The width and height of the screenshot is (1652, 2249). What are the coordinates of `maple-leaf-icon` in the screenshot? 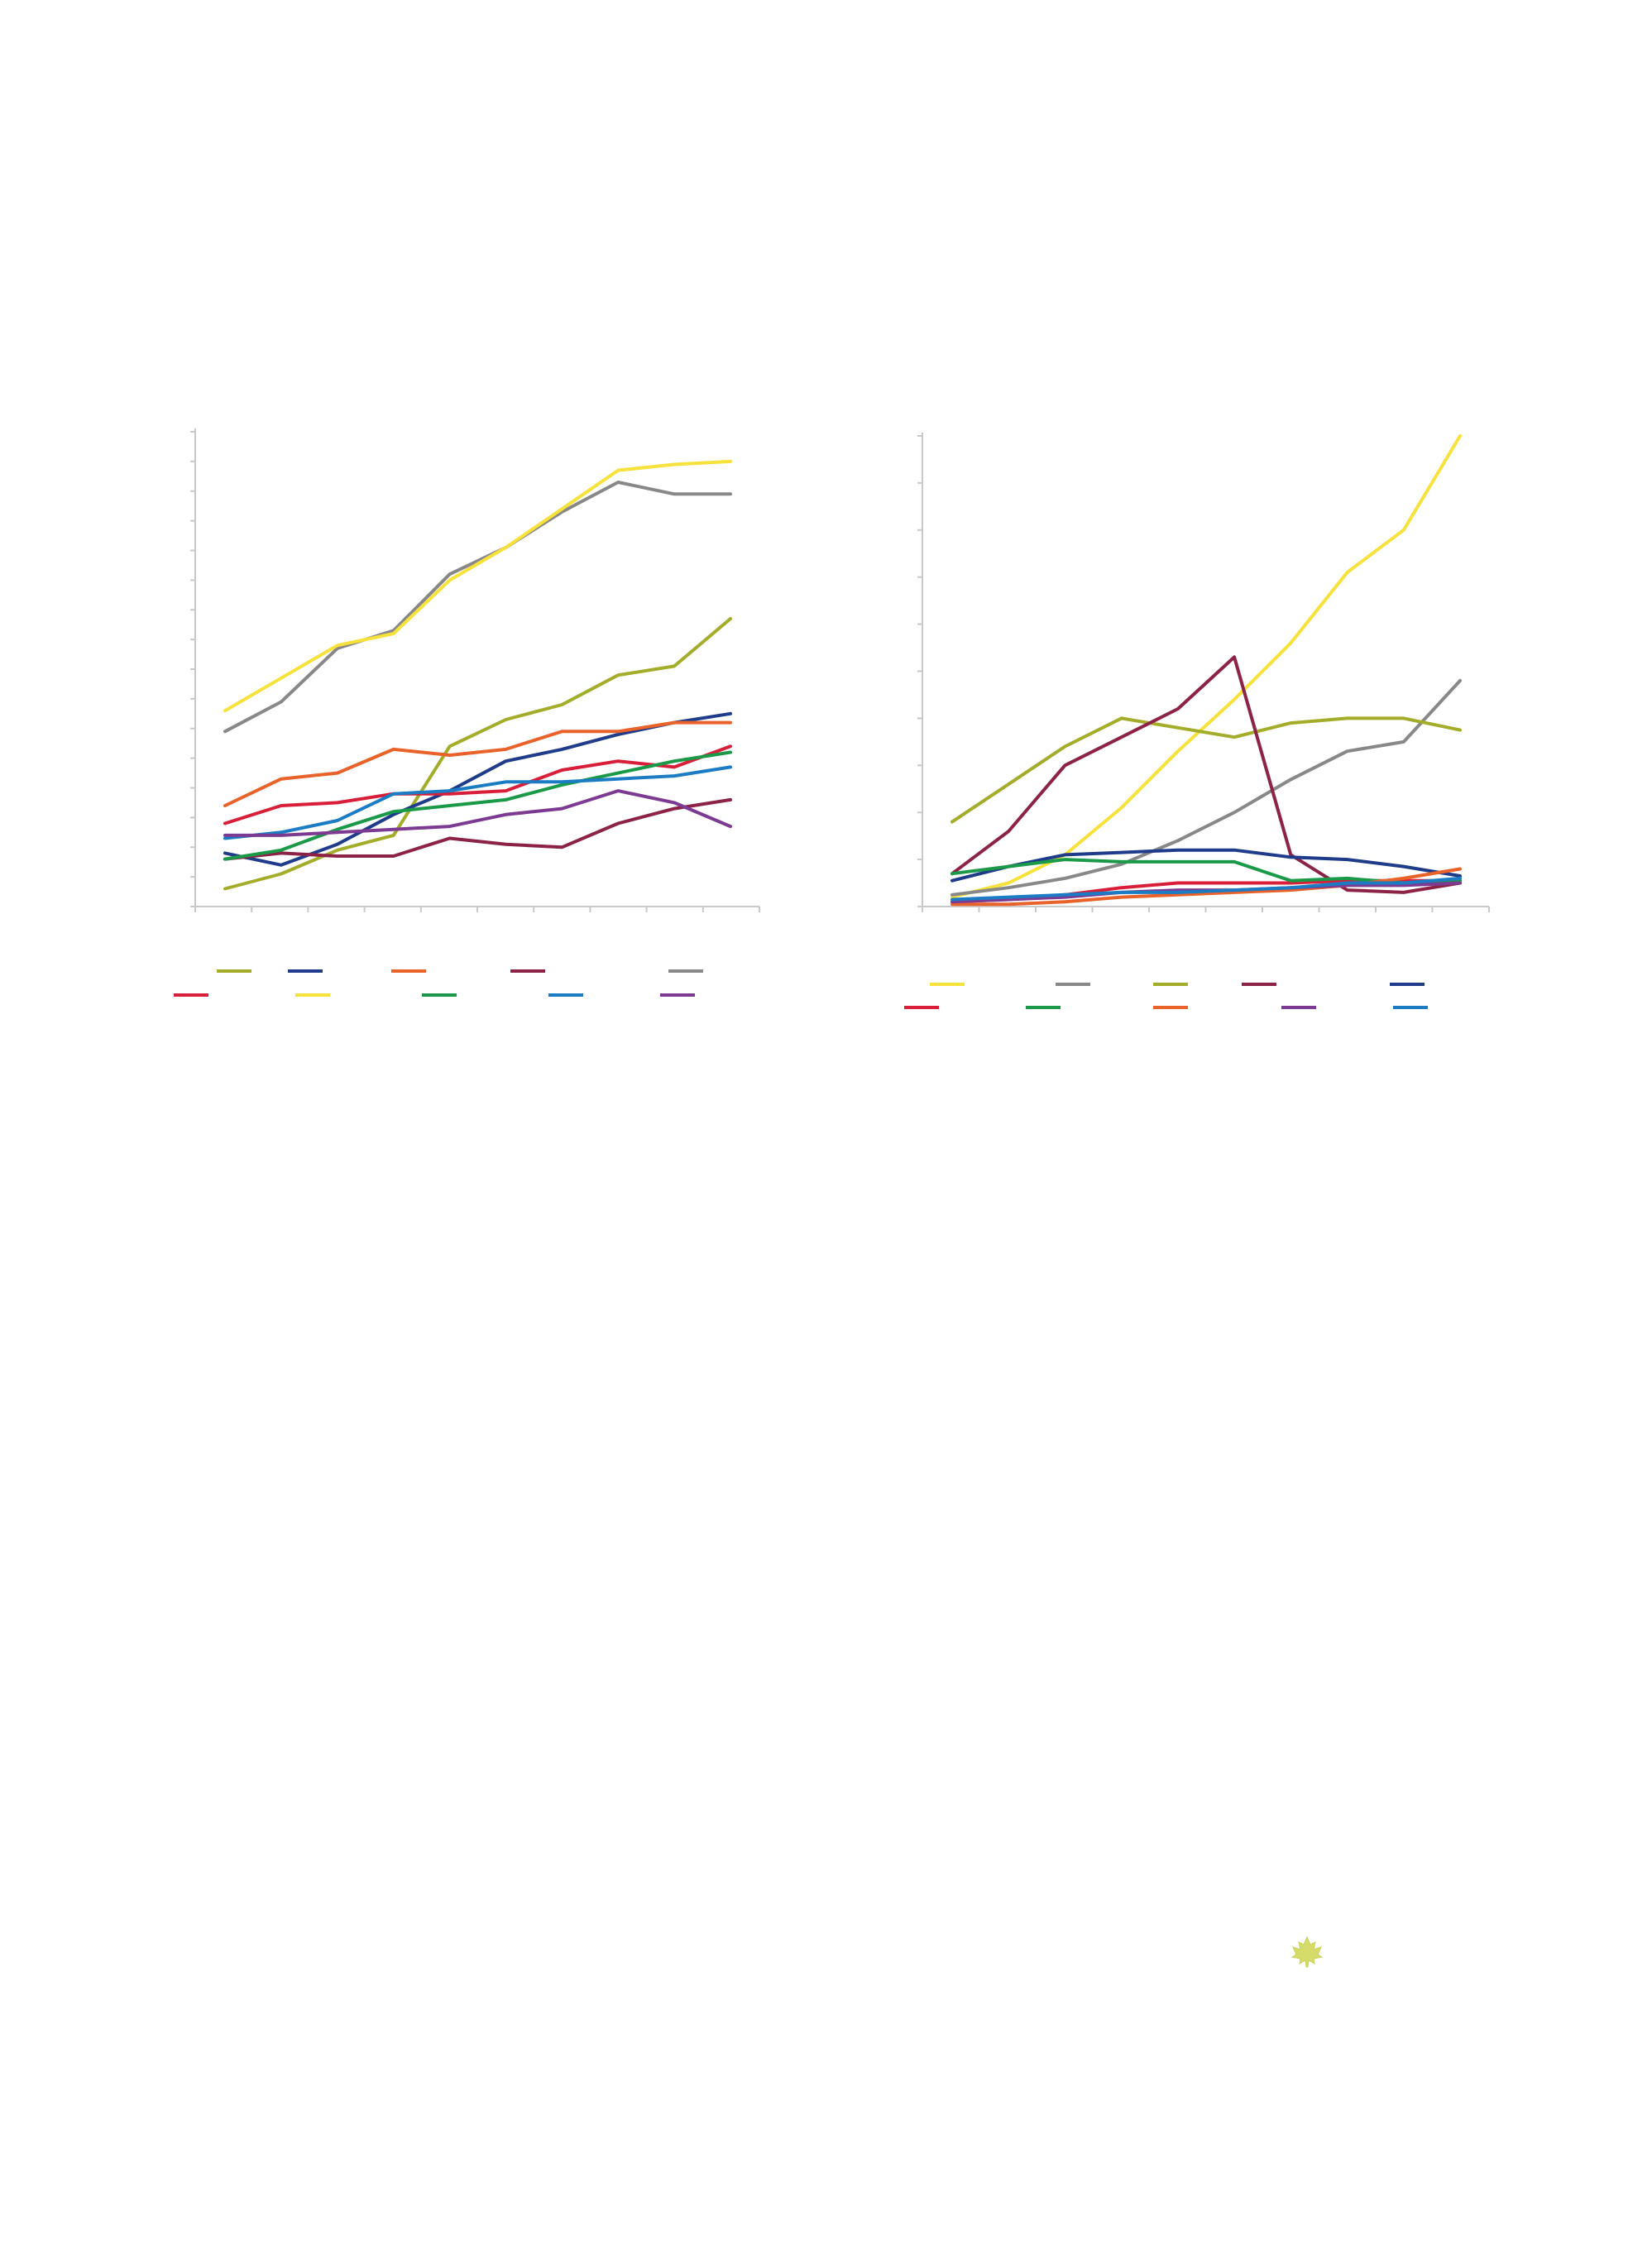 It's located at (1307, 1952).